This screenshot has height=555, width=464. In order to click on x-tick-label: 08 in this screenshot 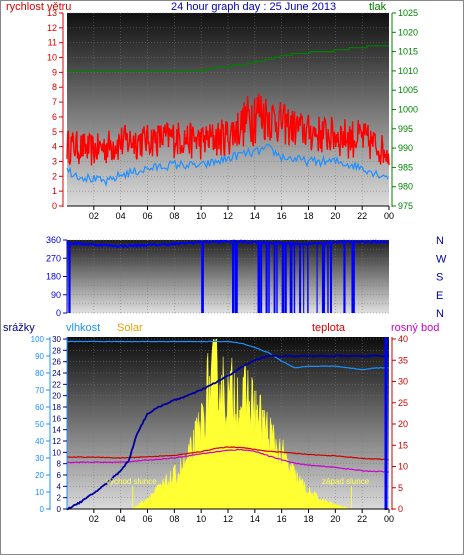, I will do `click(174, 519)`.